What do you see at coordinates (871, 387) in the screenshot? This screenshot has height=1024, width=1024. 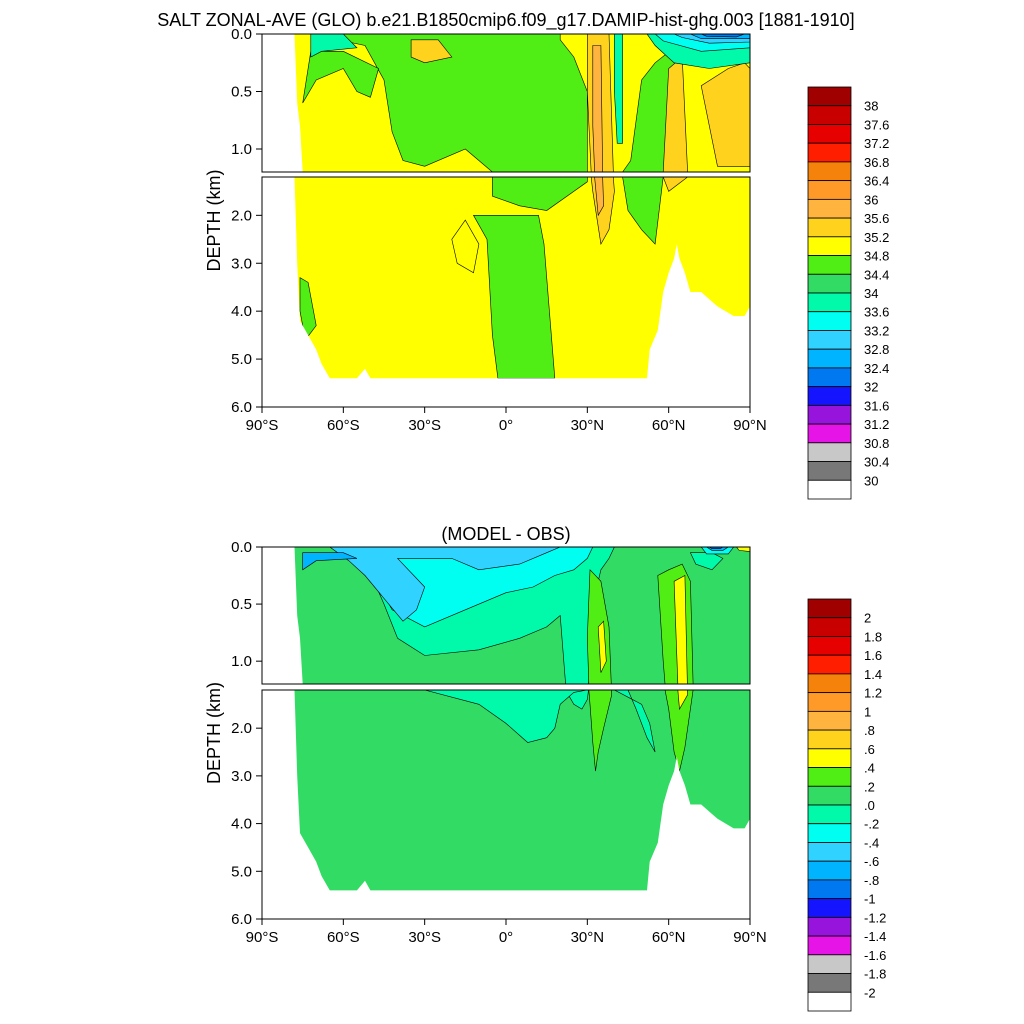 I see `colorbar-label: 32` at bounding box center [871, 387].